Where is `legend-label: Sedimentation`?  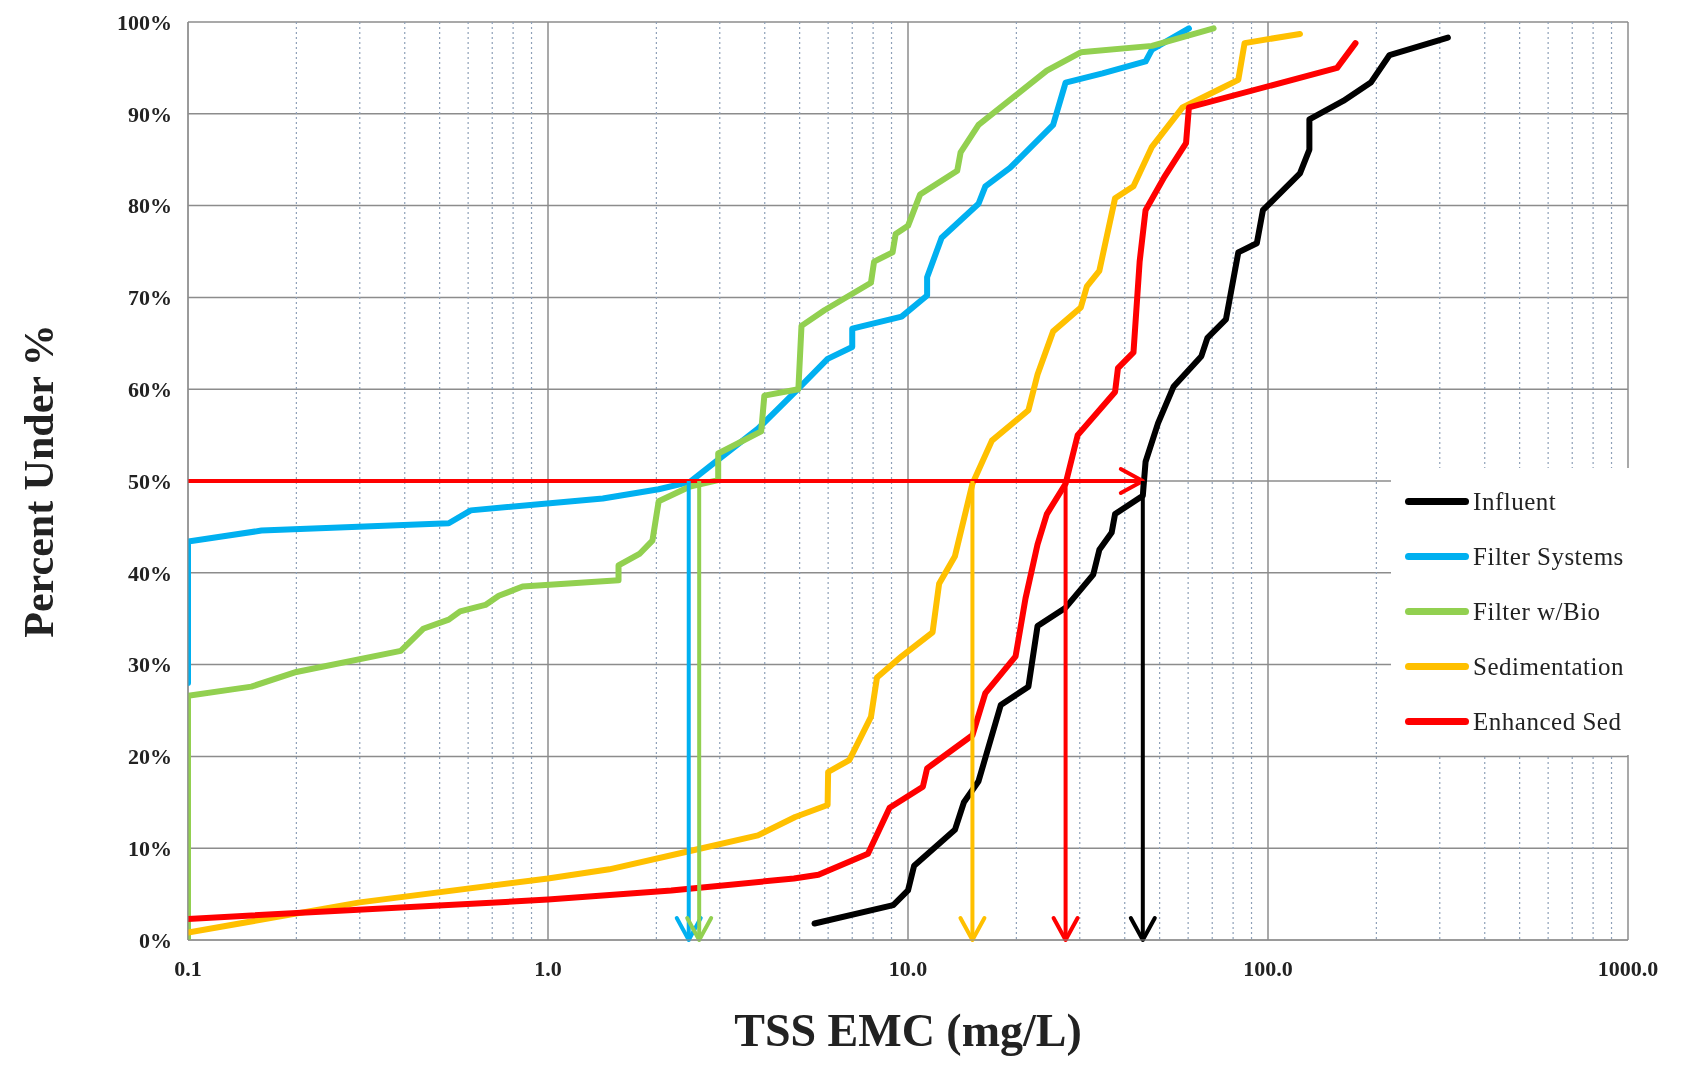
legend-label: Sedimentation is located at coordinates (1548, 666).